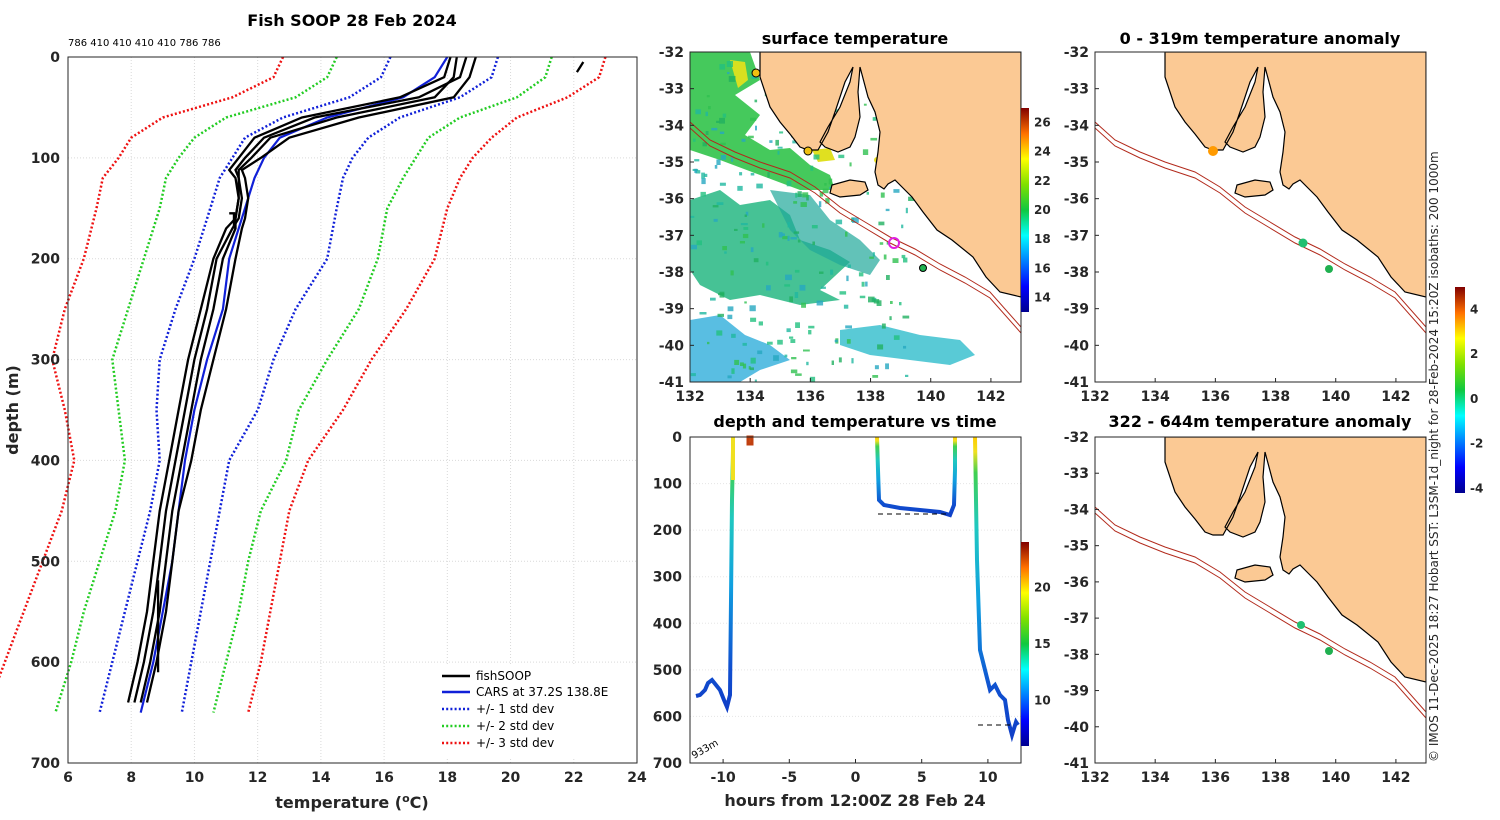 The width and height of the screenshot is (1500, 820). What do you see at coordinates (383, 778) in the screenshot?
I see `profile-xtick: 16` at bounding box center [383, 778].